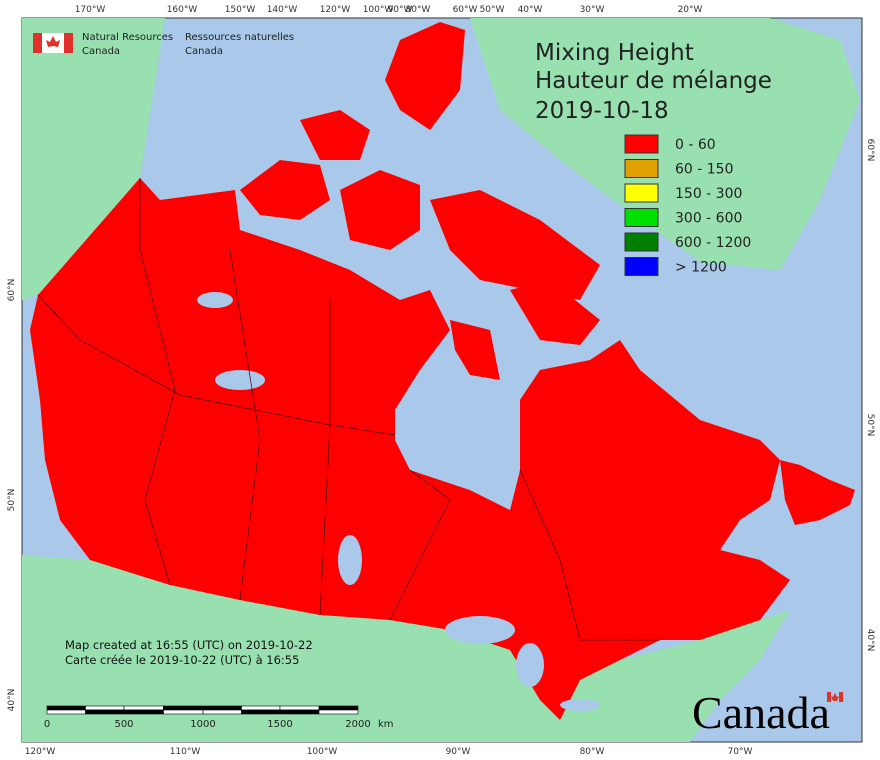 The image size is (880, 760). I want to click on scale-label: 500, so click(123, 724).